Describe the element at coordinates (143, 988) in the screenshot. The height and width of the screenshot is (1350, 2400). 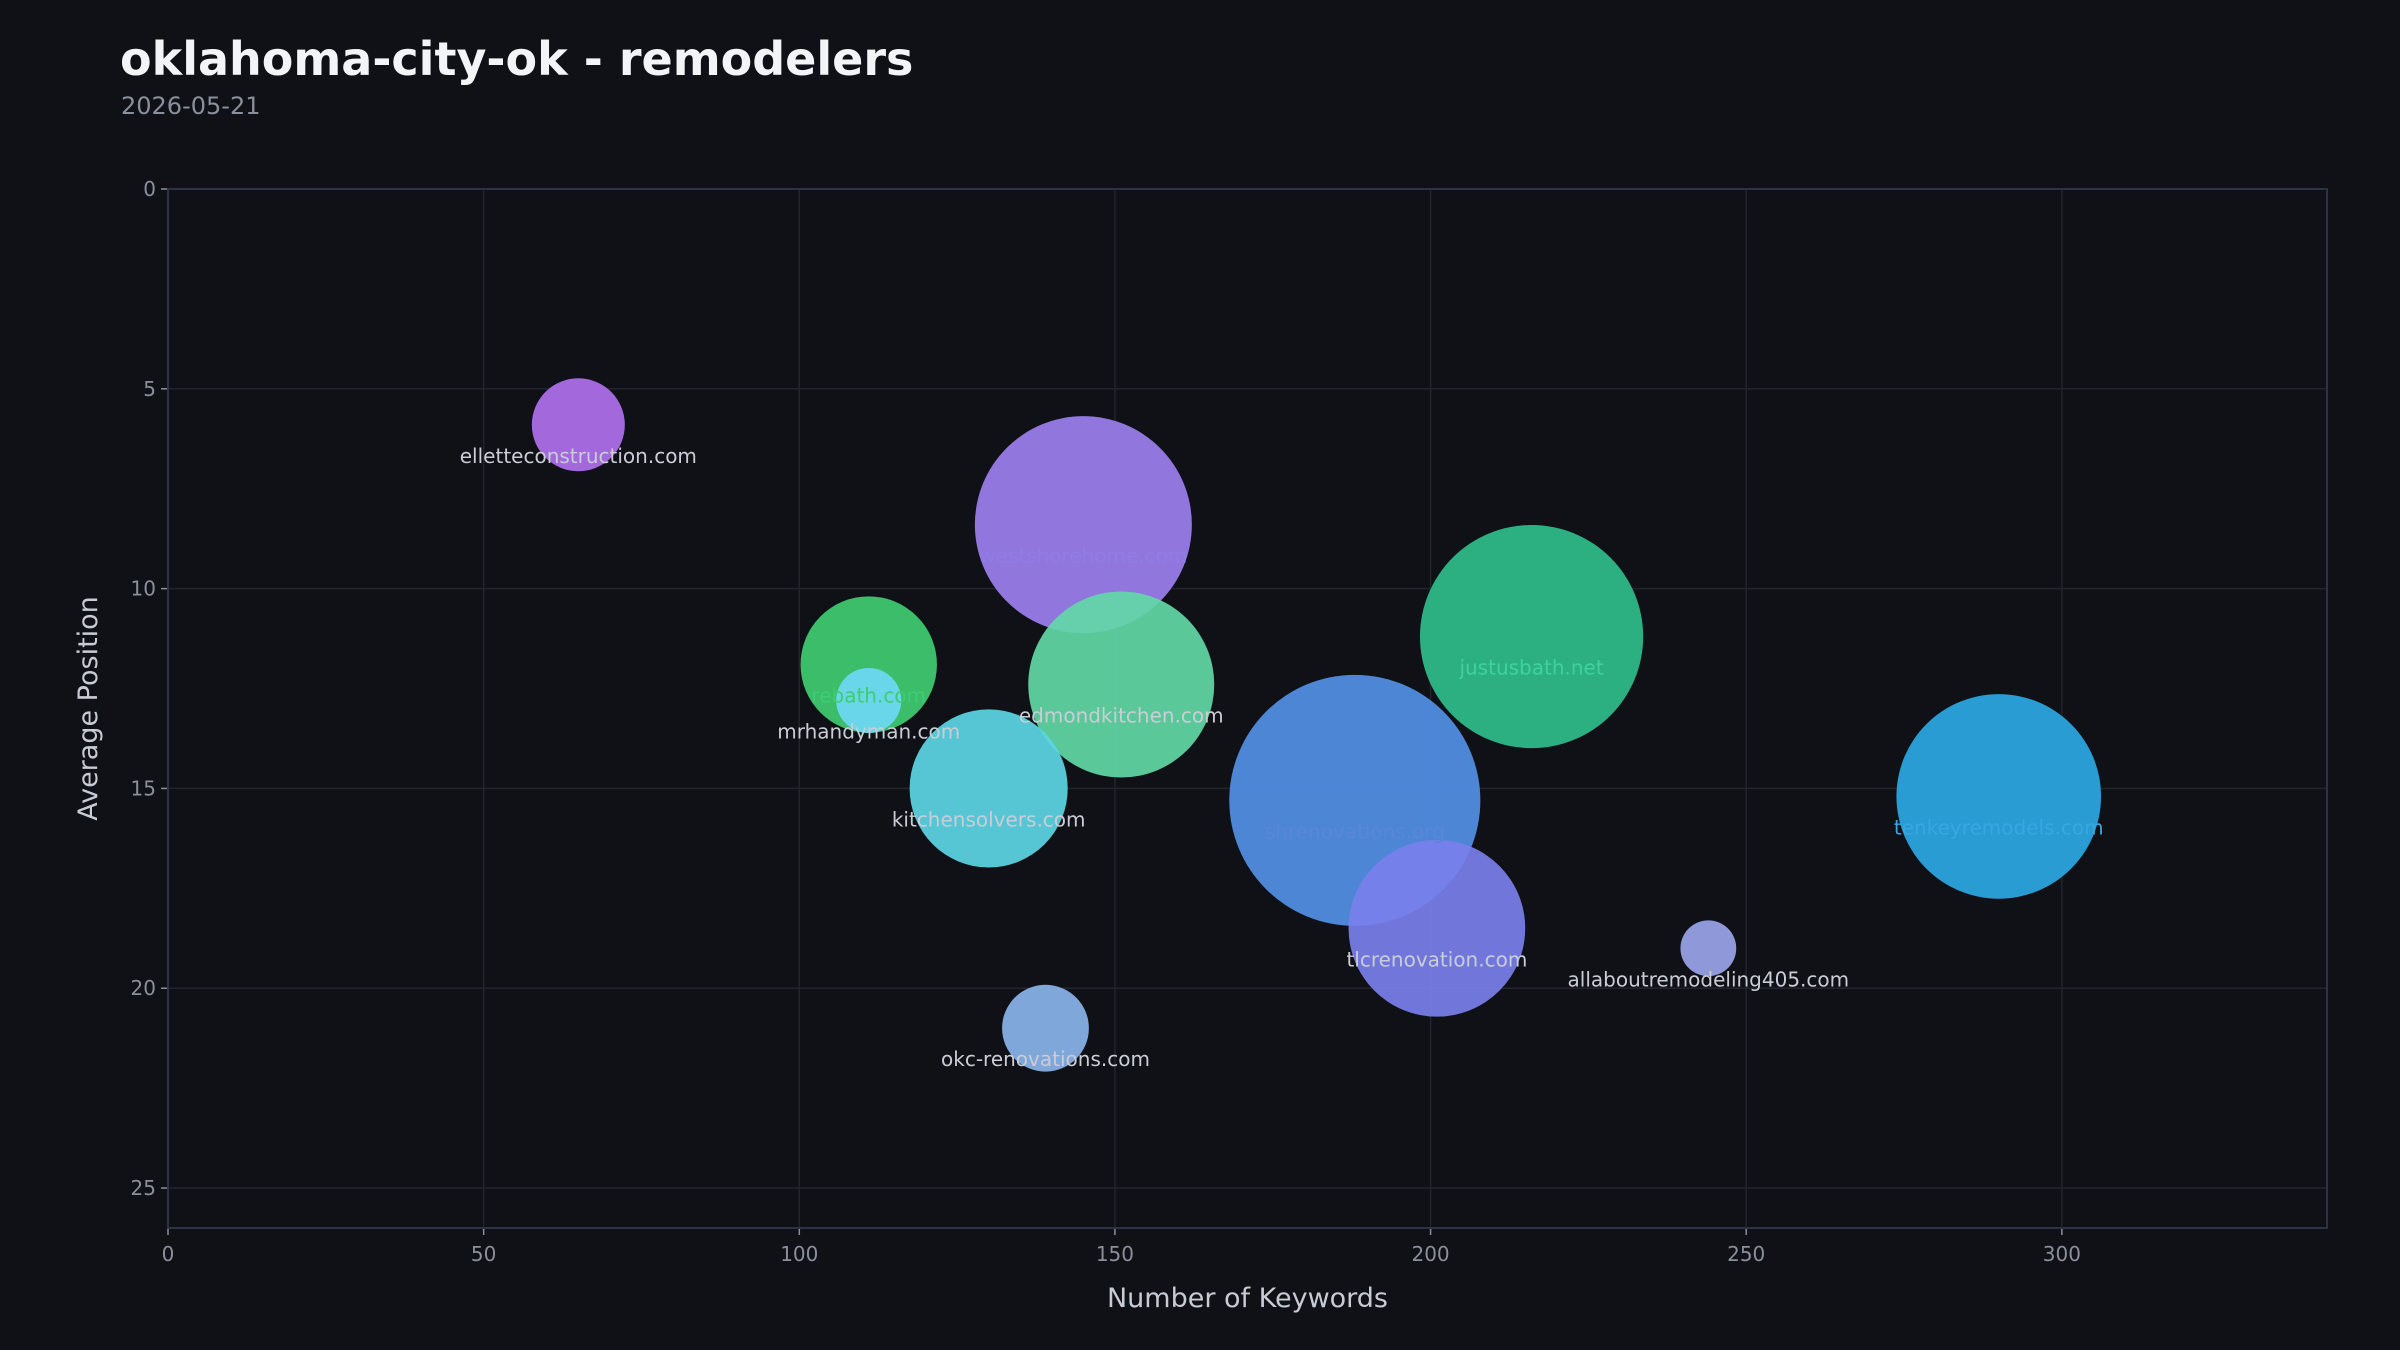
I see `y-tick-label: 20` at that location.